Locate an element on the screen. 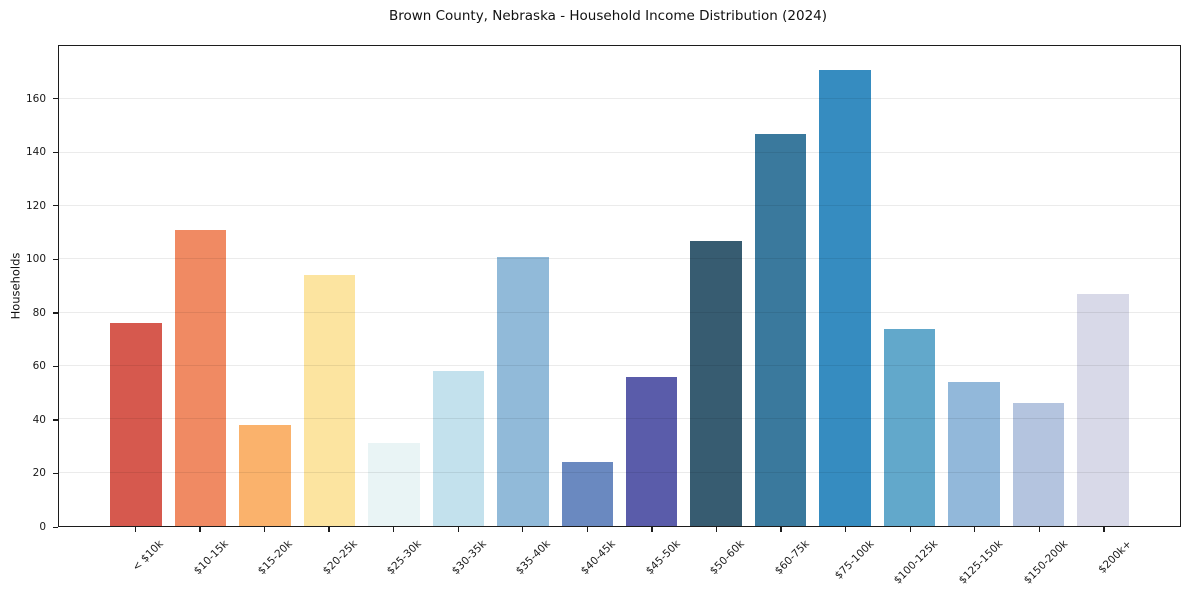 This screenshot has width=1189, height=590. x-tick-label: $35-40k is located at coordinates (534, 558).